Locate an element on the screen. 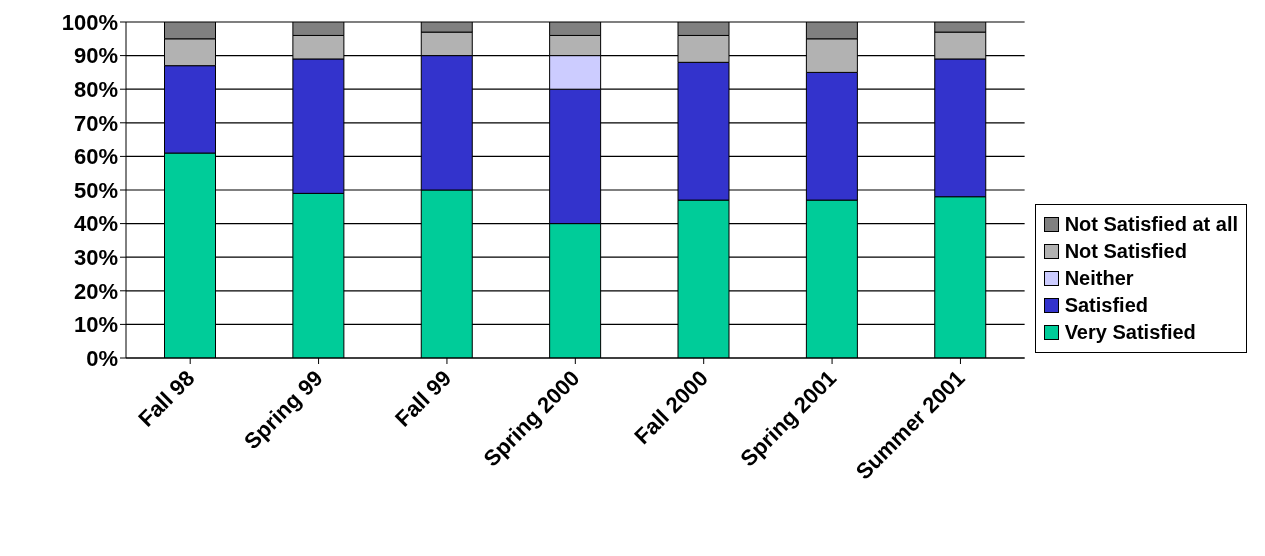  y-tick-label: 10% is located at coordinates (95, 325).